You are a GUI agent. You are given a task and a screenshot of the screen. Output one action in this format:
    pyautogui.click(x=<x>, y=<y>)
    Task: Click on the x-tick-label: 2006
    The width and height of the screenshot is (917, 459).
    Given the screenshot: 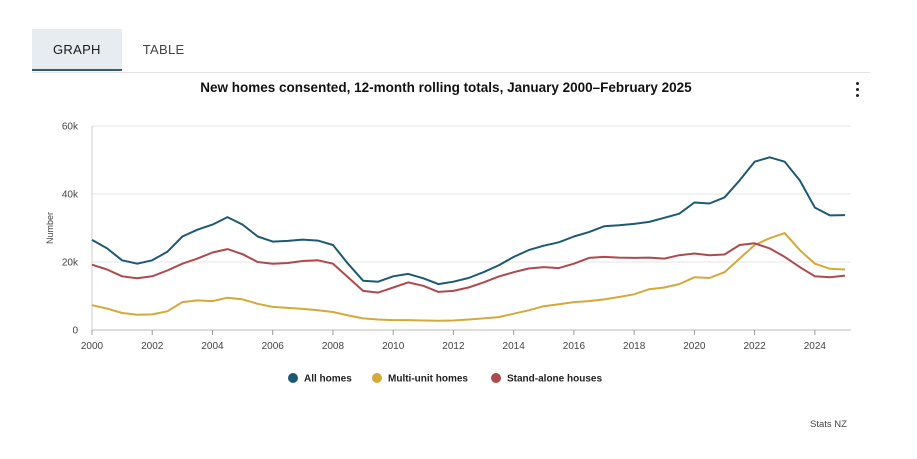 What is the action you would take?
    pyautogui.click(x=273, y=346)
    